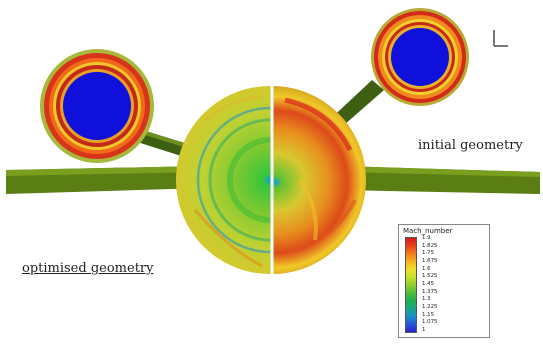  I want to click on axis-triad-icon, so click(500, 38).